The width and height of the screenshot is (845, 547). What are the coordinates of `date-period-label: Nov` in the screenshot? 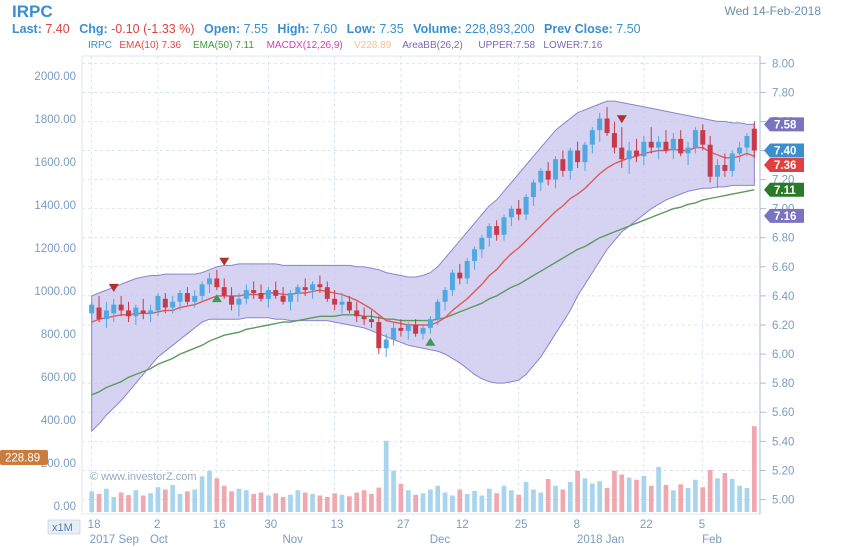 It's located at (292, 540).